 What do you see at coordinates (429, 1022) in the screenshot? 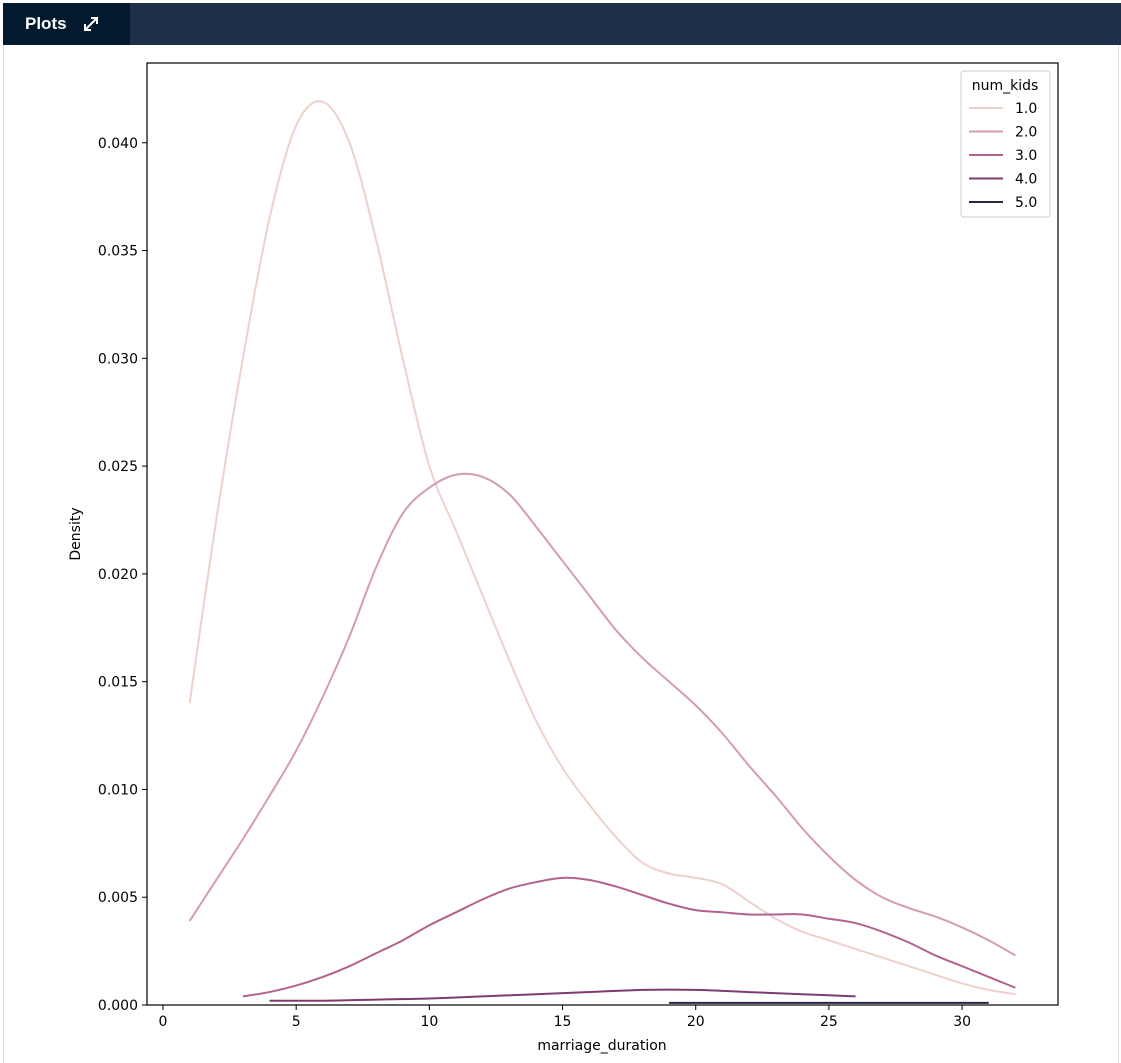
I see `x-tick-label: 10` at bounding box center [429, 1022].